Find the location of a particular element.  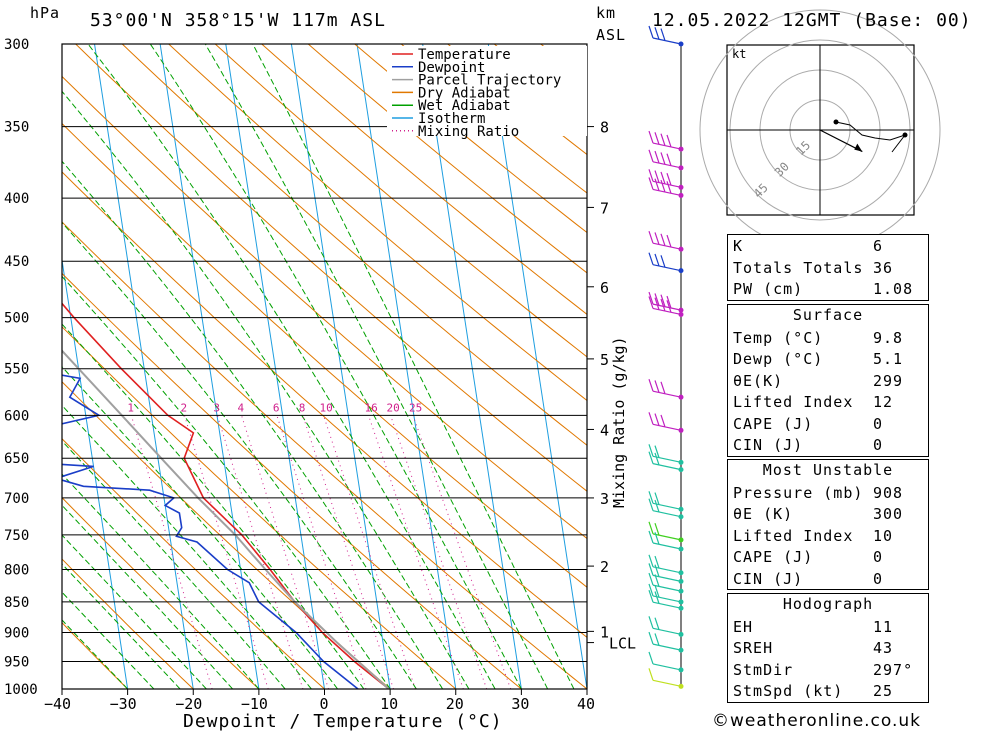

legend-box is located at coordinates (487, 91).